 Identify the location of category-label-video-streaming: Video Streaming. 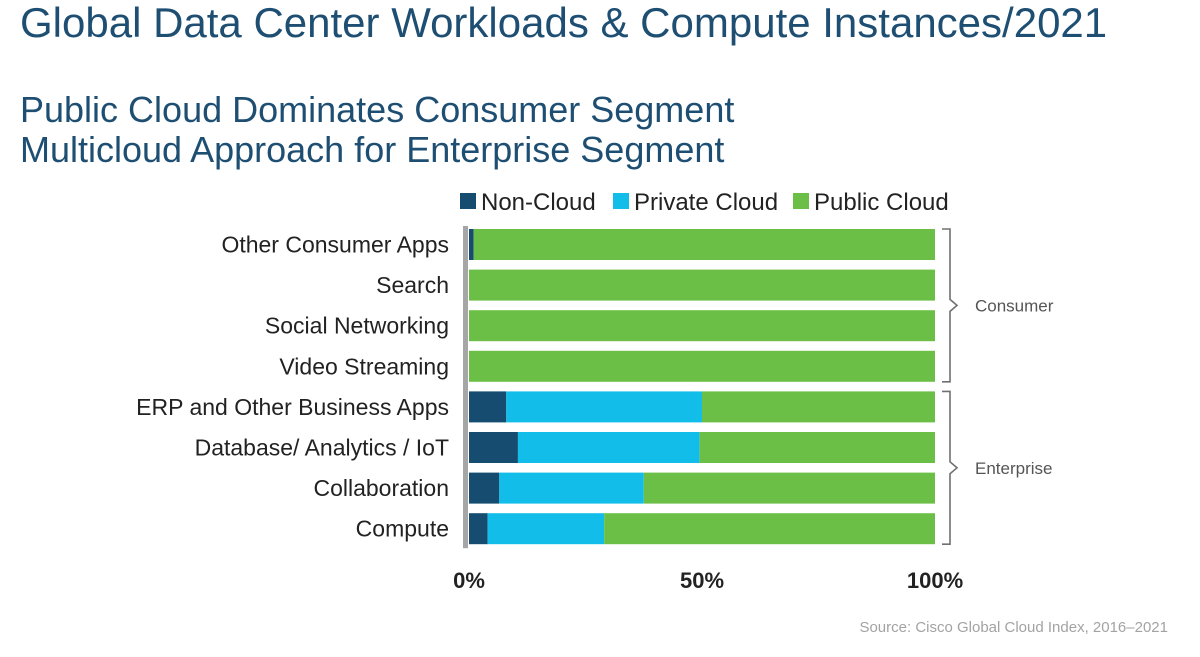
(364, 366).